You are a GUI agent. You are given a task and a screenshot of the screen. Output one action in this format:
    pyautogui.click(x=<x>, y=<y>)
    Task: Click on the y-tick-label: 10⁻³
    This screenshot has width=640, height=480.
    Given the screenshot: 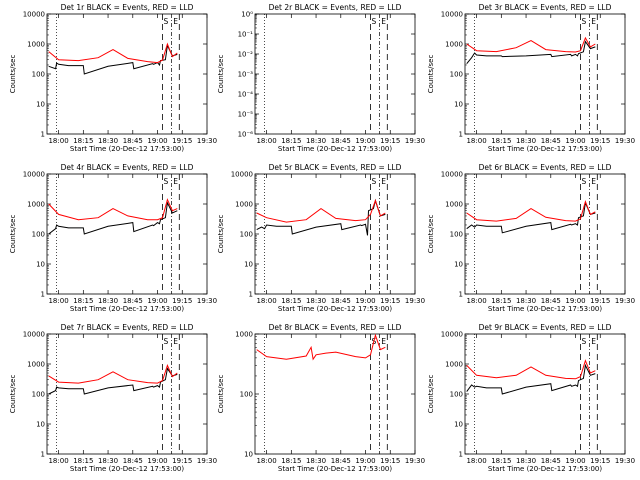 What is the action you would take?
    pyautogui.click(x=246, y=75)
    